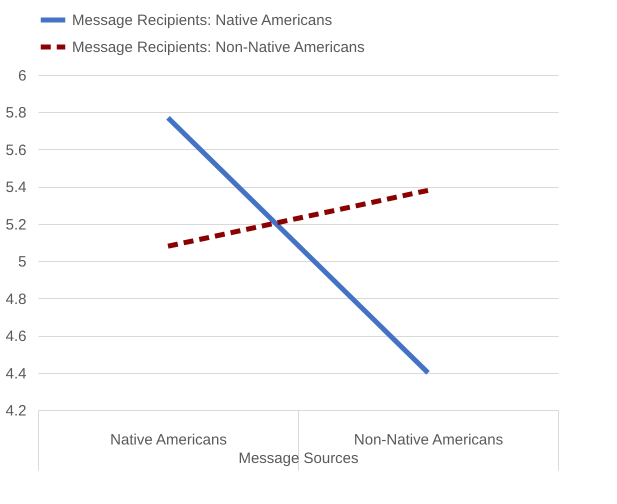 Image resolution: width=617 pixels, height=504 pixels. I want to click on legend-label: Message Recipients: Non-Native Americans, so click(218, 47).